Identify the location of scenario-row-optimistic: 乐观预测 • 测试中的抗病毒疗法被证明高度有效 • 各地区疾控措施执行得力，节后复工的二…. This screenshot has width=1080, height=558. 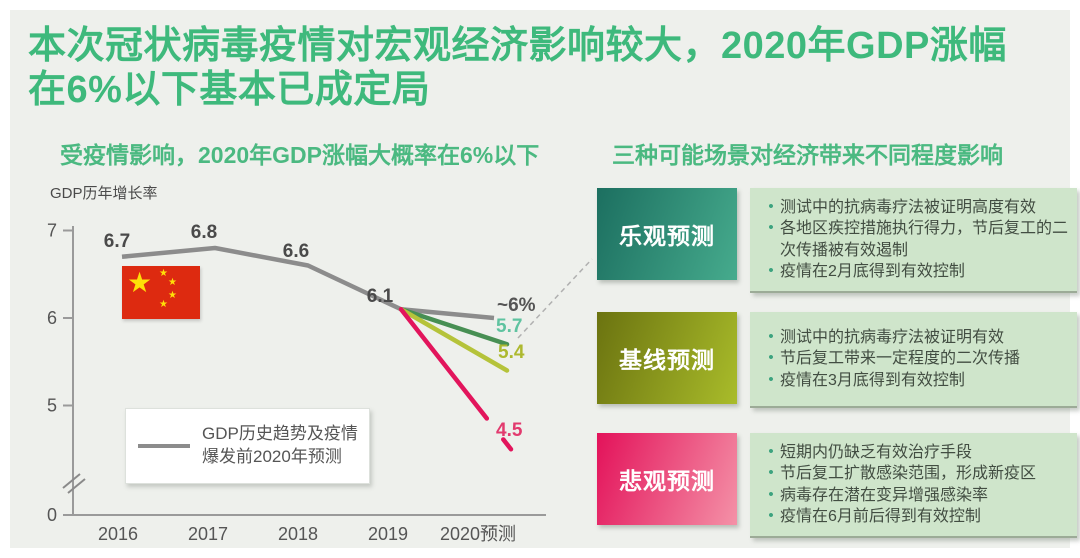
(837, 241).